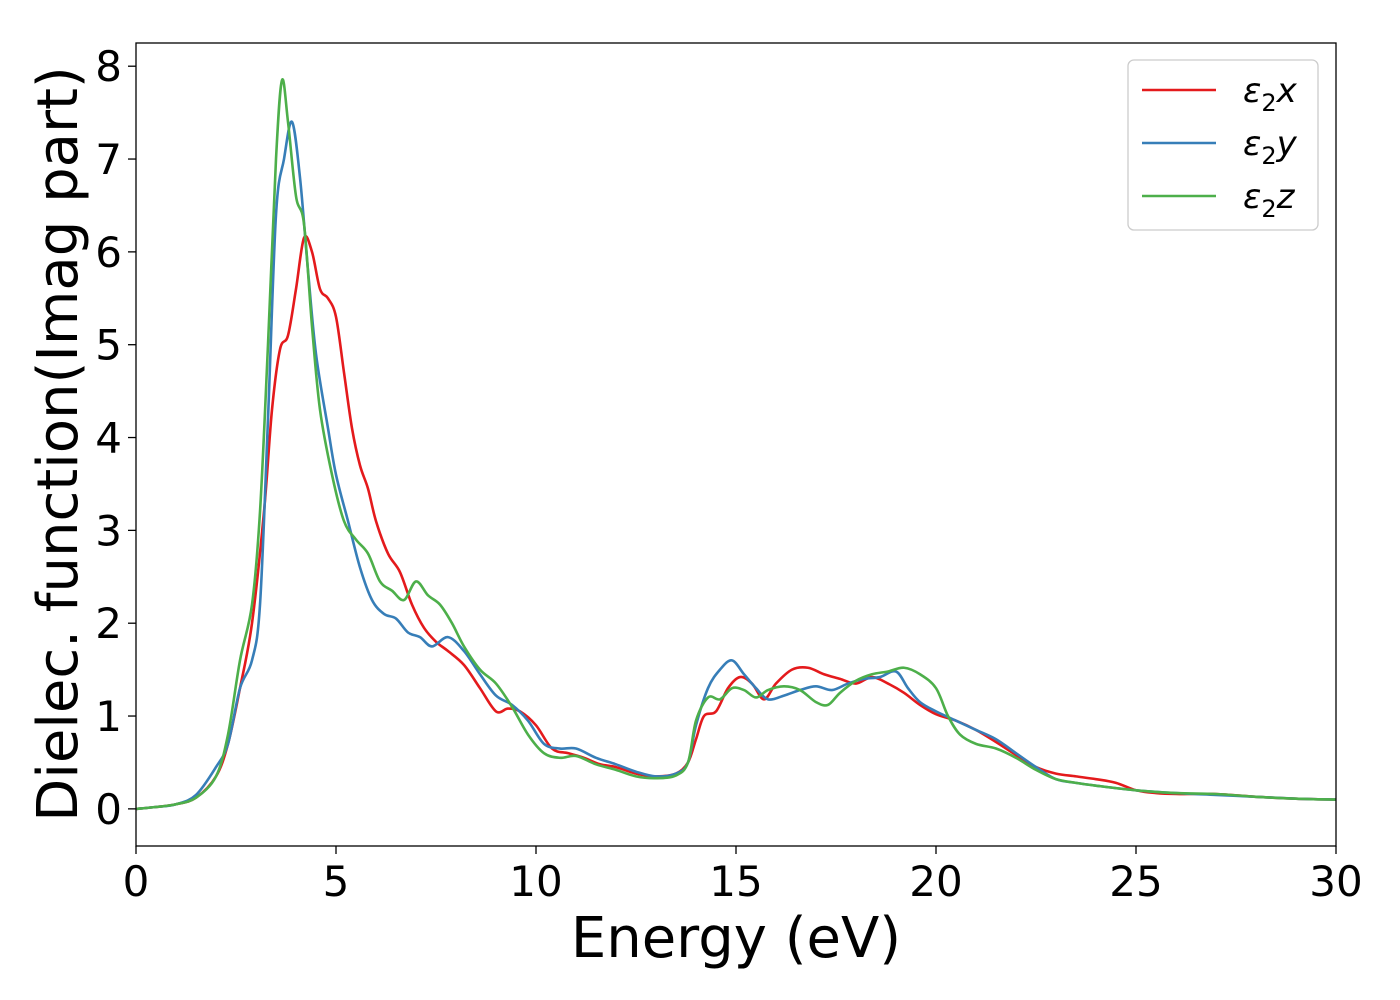 This screenshot has width=1400, height=1000. I want to click on x-tick-label: 25, so click(1135, 881).